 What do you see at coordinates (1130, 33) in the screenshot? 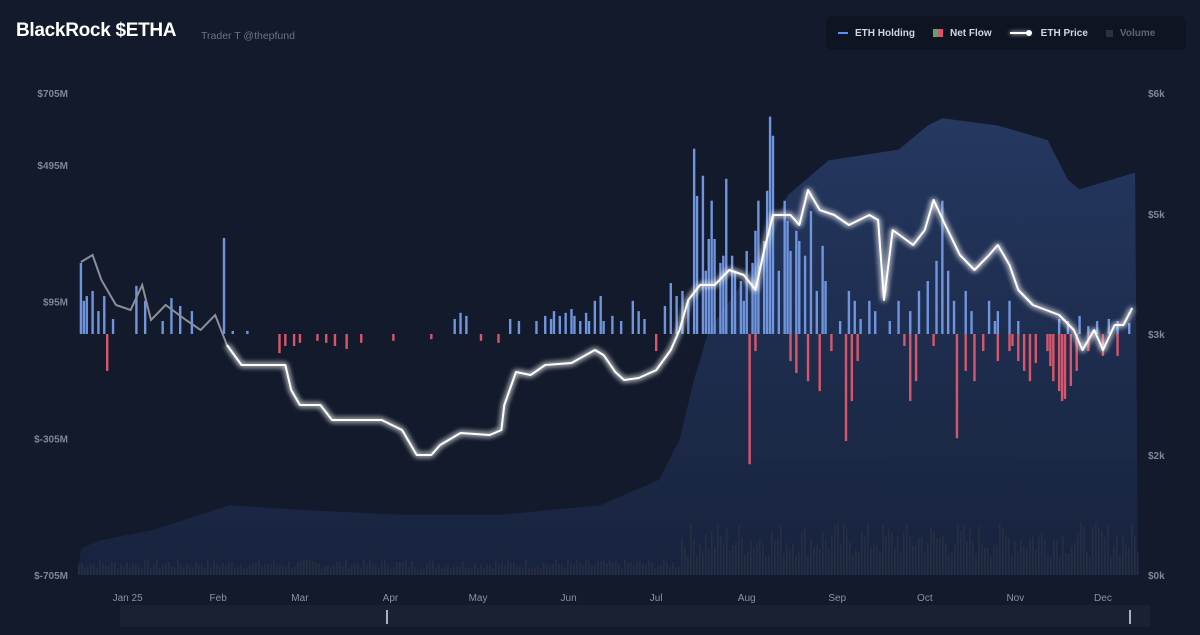
I see `legend-volume: Volume` at bounding box center [1130, 33].